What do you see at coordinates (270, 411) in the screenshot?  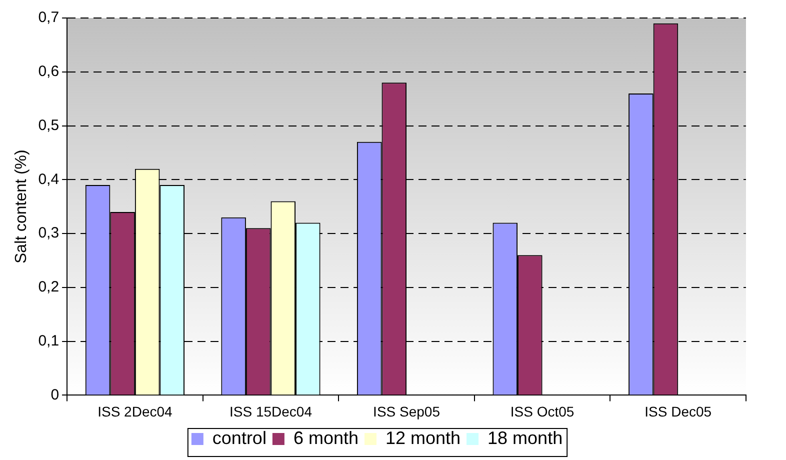 I see `x-tick-label: ISS 15Dec04` at bounding box center [270, 411].